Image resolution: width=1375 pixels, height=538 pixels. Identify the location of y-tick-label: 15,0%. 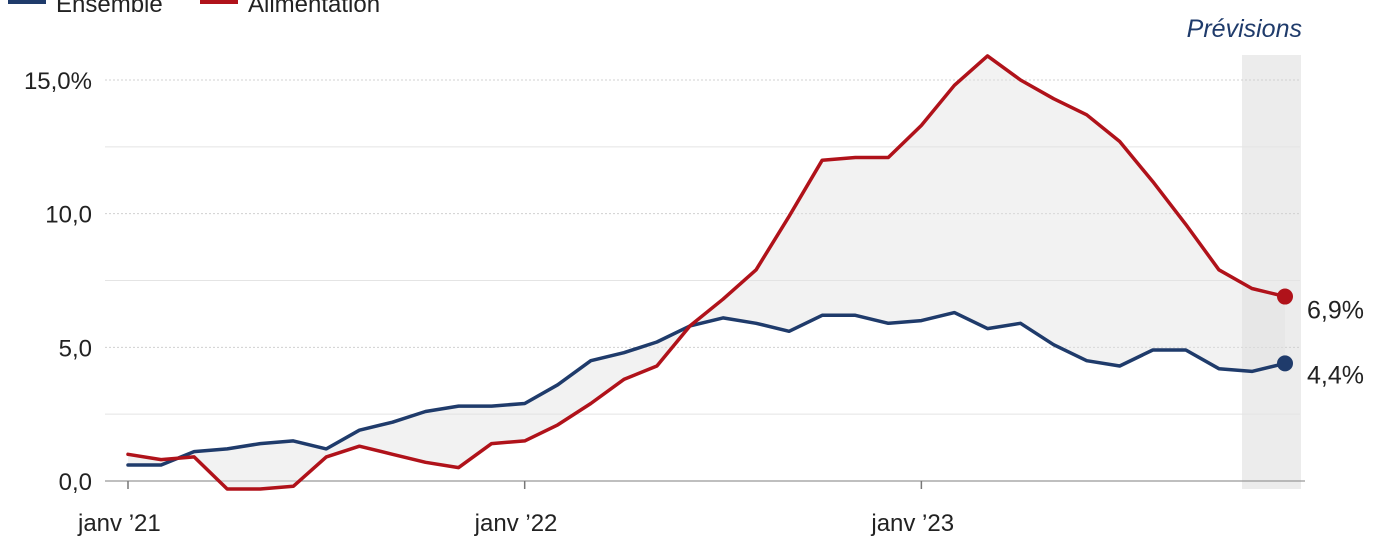
(58, 81).